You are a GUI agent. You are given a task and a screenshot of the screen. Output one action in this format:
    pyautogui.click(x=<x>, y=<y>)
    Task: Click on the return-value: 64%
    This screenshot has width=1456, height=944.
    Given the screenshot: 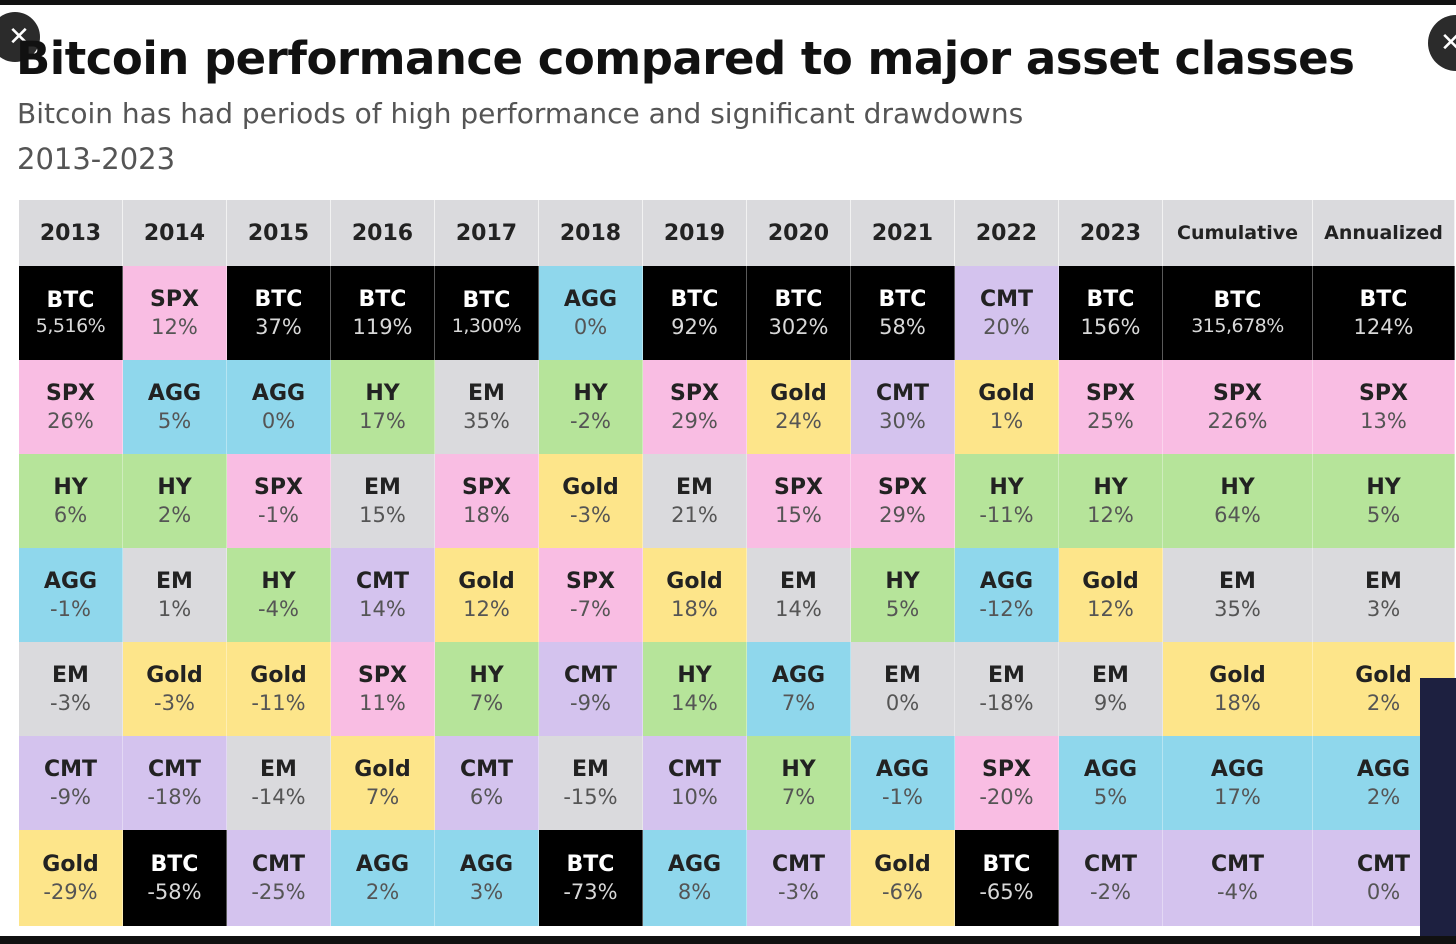 What is the action you would take?
    pyautogui.click(x=1237, y=514)
    